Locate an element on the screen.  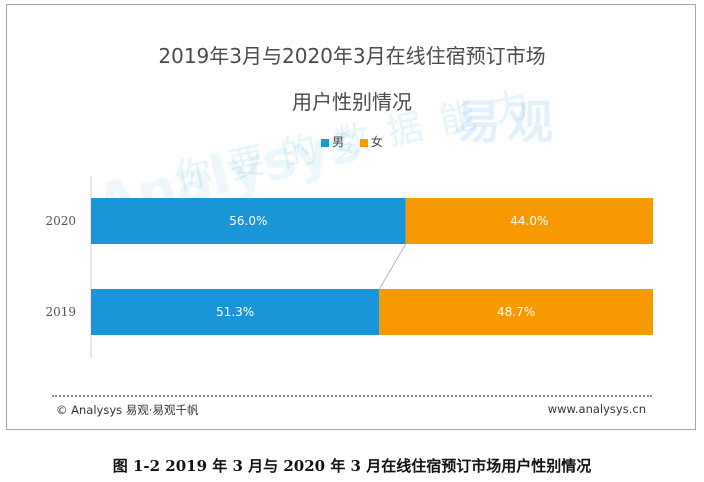
legend-label-male: 男 is located at coordinates (338, 142).